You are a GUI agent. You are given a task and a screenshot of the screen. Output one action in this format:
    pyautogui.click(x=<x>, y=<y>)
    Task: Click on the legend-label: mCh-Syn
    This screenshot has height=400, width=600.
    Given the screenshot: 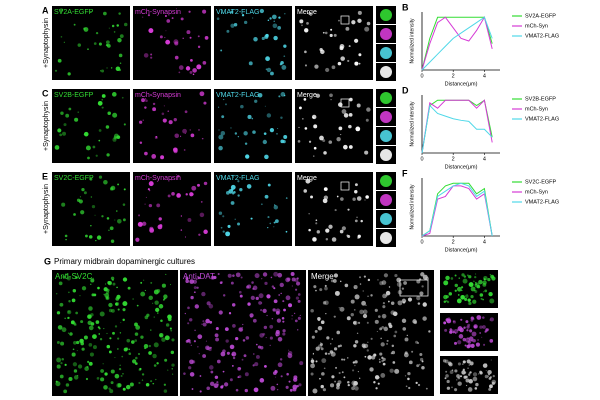 What is the action you would take?
    pyautogui.click(x=536, y=109)
    